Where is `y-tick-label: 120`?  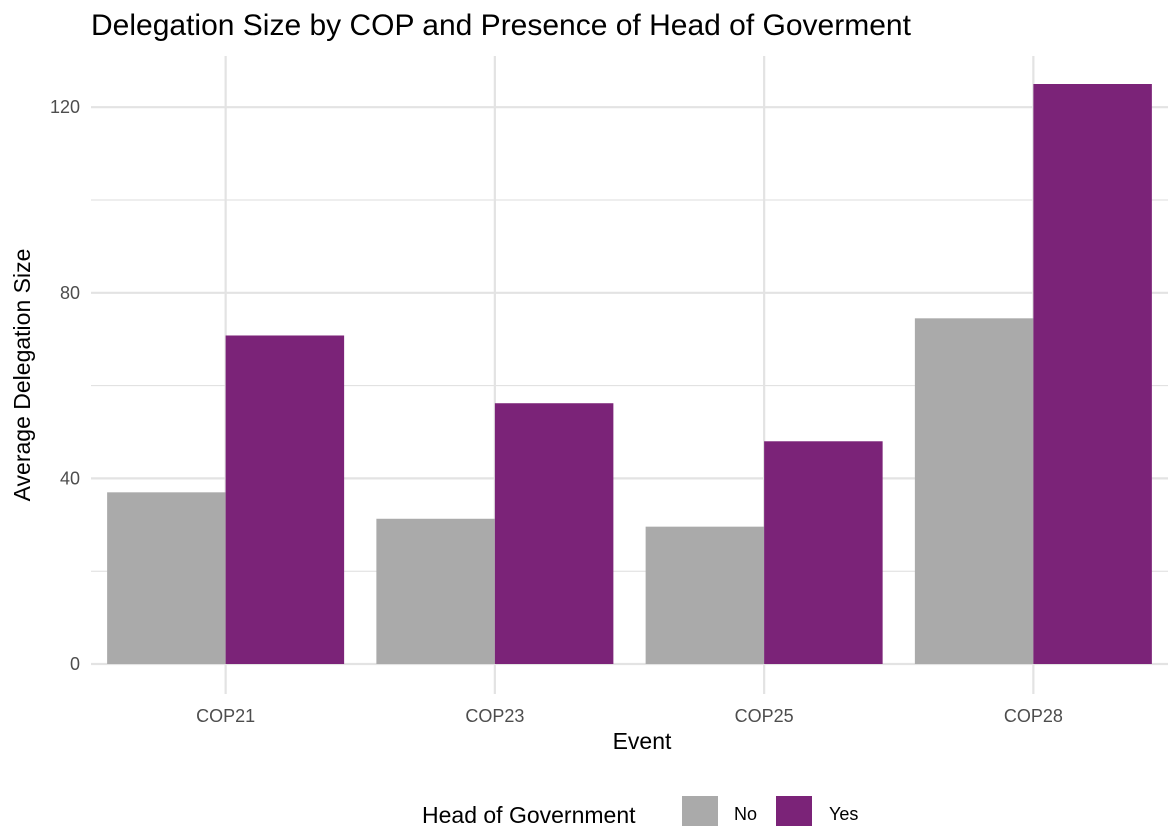 y-tick-label: 120 is located at coordinates (65, 107).